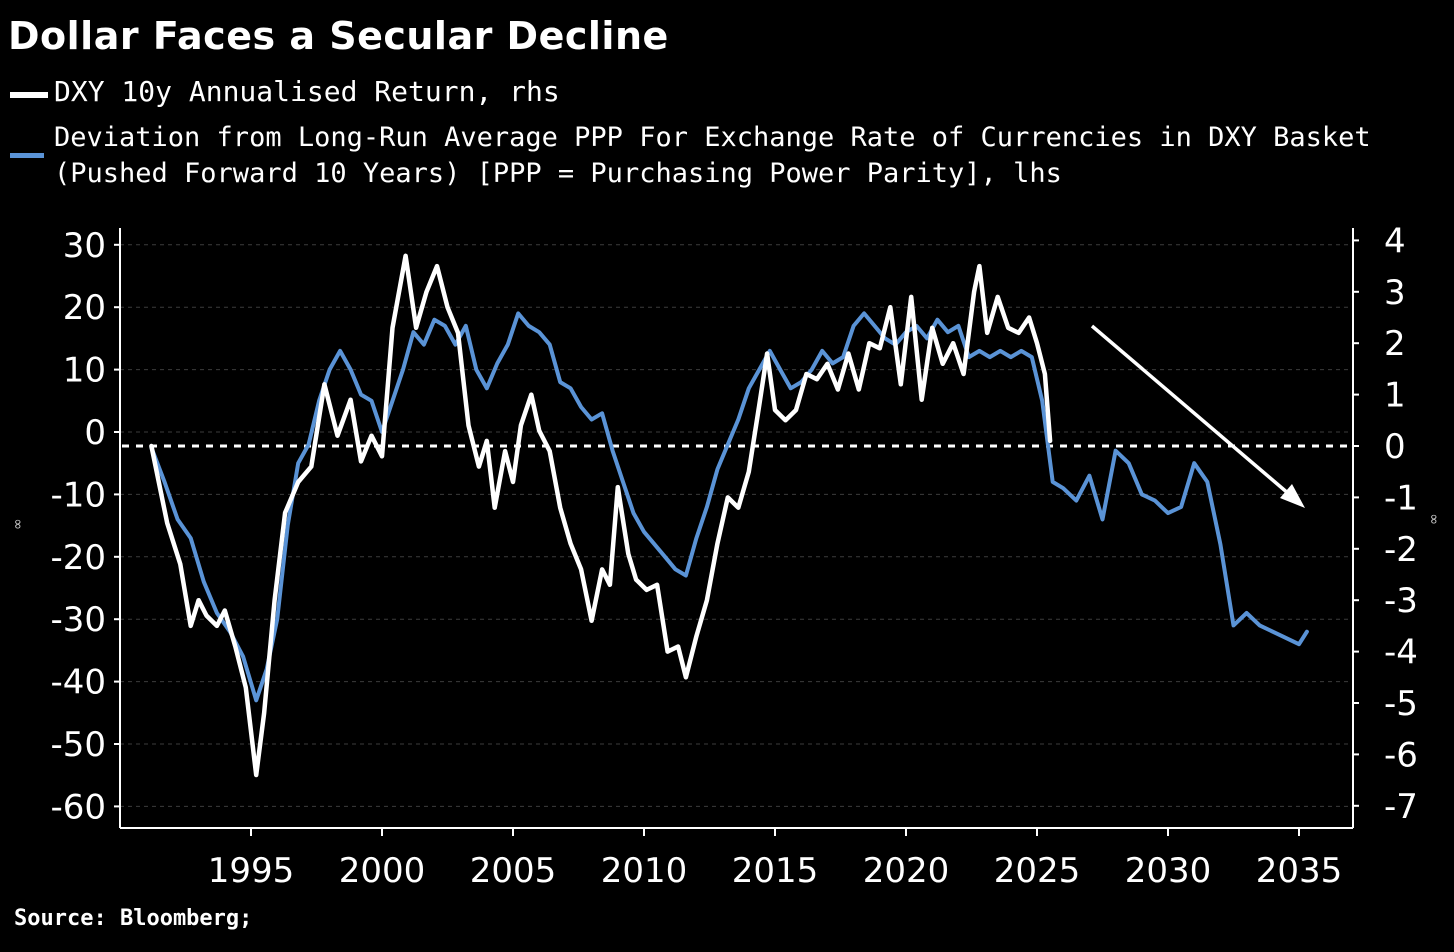  Describe the element at coordinates (78, 807) in the screenshot. I see `left-tick-label: -60` at that location.